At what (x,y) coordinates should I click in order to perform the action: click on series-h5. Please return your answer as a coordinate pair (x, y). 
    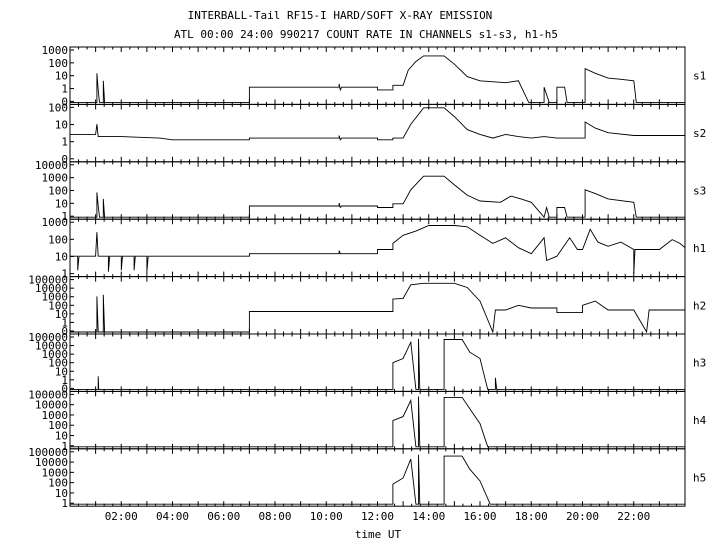
    Looking at the image, I should click on (377, 479).